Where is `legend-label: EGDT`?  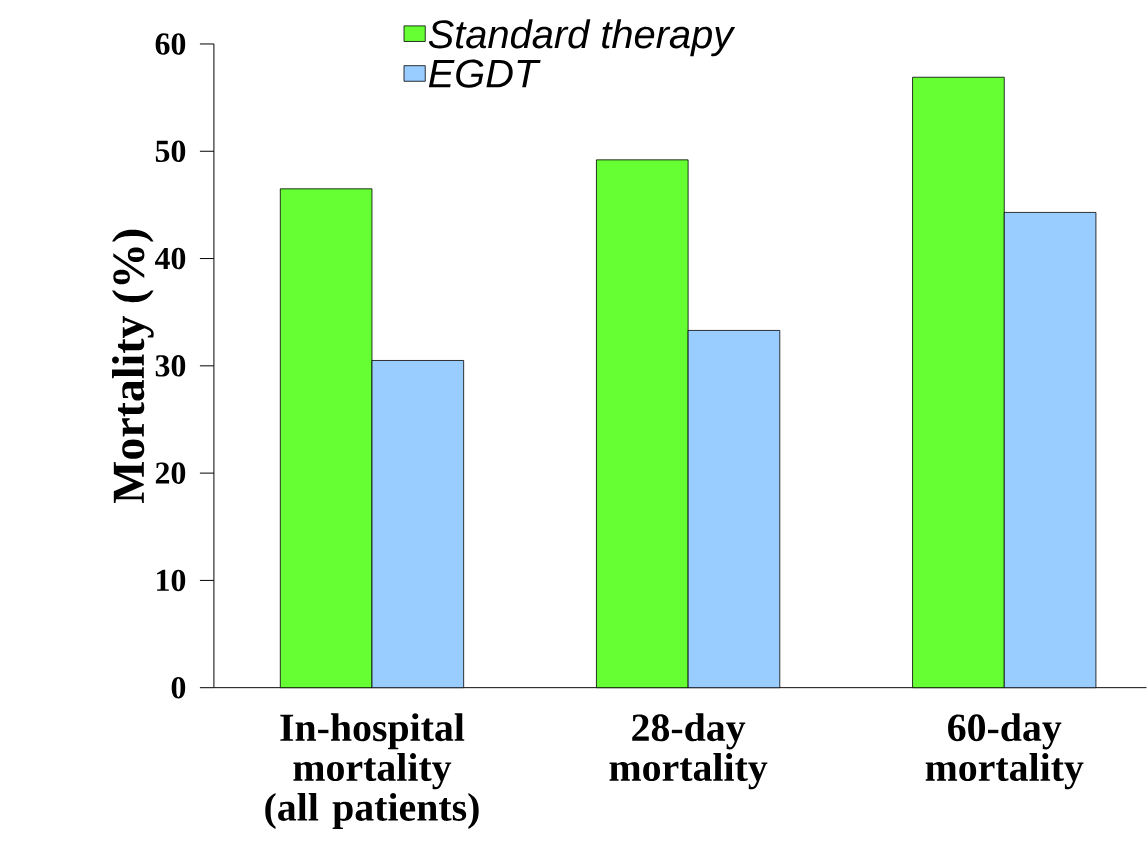
legend-label: EGDT is located at coordinates (484, 73).